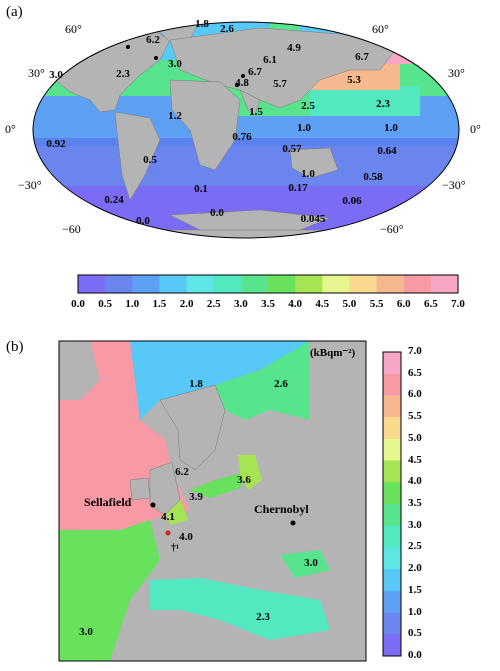 Image resolution: width=500 pixels, height=671 pixels. I want to click on sea-1.8, so click(220, 380).